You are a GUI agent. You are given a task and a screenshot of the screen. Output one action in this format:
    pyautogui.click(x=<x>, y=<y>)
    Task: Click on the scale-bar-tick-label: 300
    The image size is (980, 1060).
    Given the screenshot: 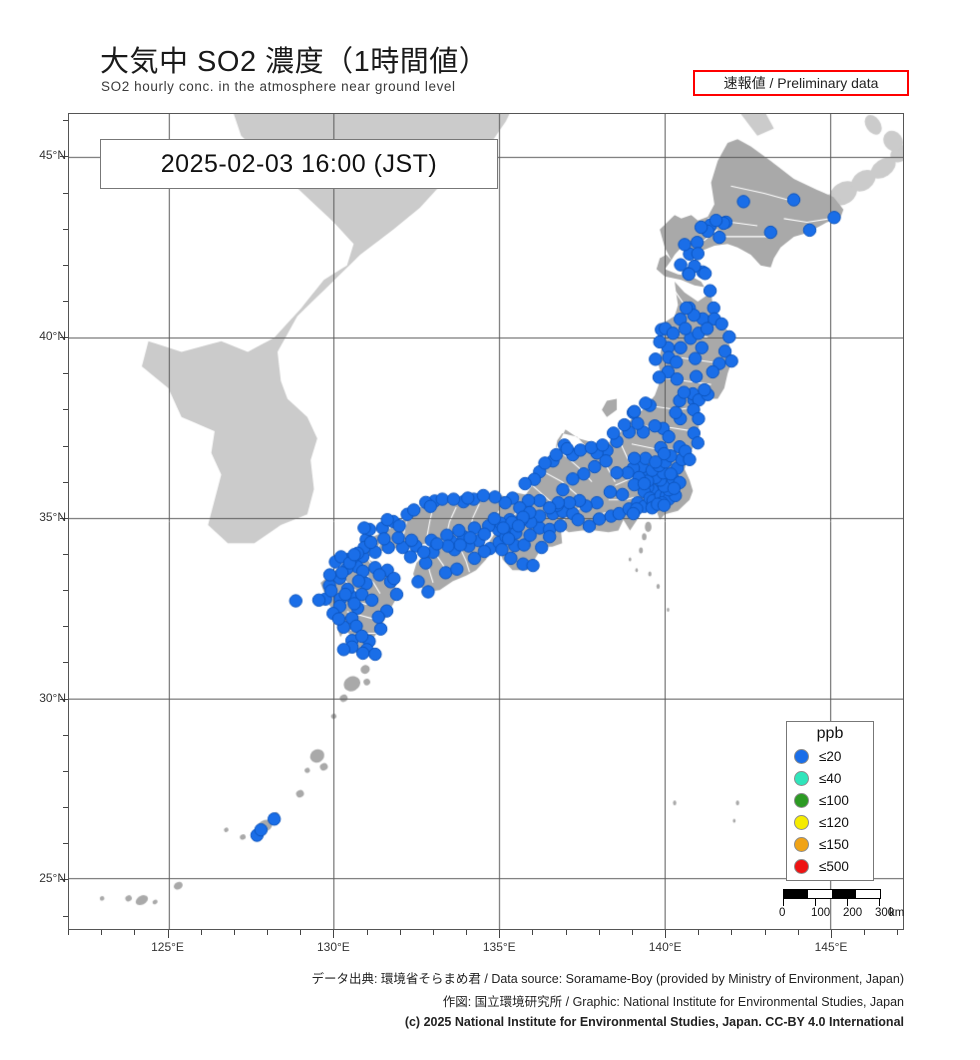 What is the action you would take?
    pyautogui.click(x=885, y=913)
    